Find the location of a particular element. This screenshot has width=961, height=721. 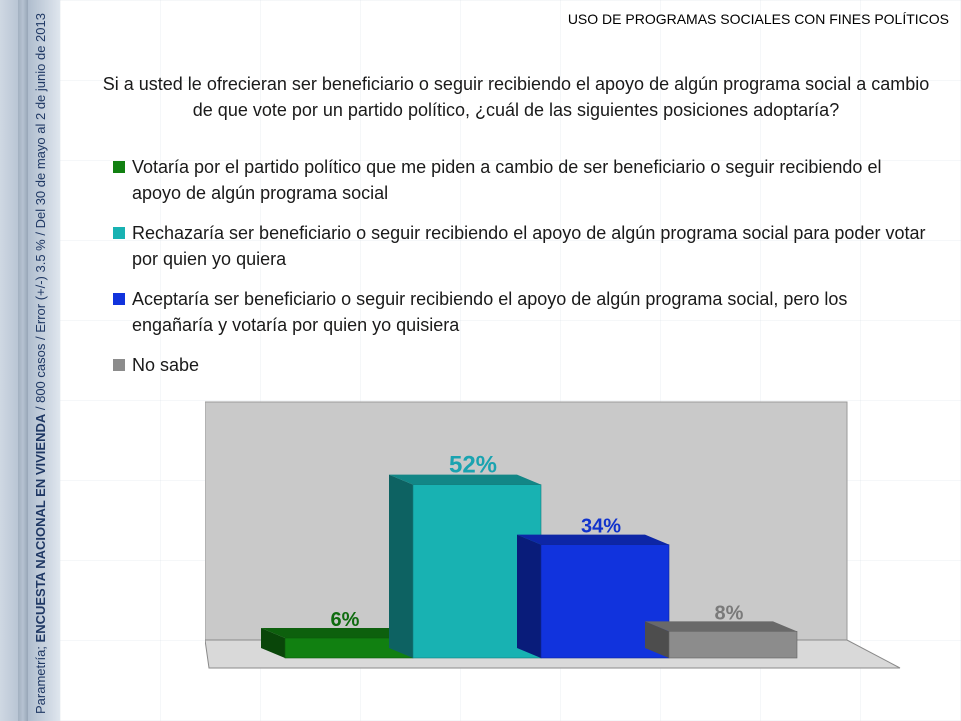

data-label: 34% is located at coordinates (601, 527).